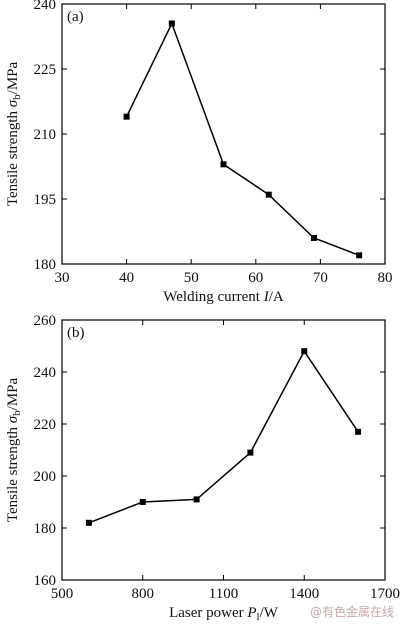  What do you see at coordinates (45, 425) in the screenshot?
I see `panel-b-y-tick-label: 220` at bounding box center [45, 425].